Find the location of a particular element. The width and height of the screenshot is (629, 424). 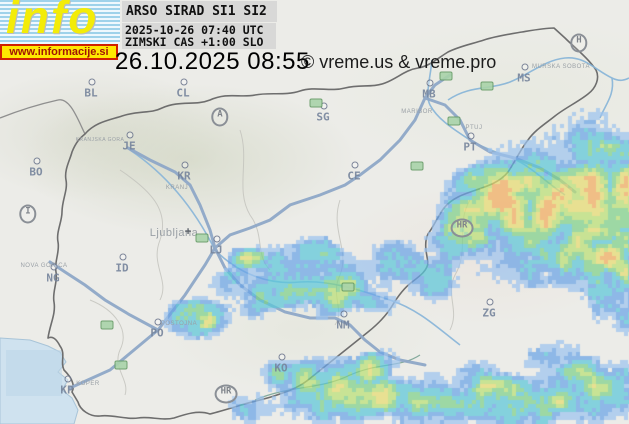

city-marker-pt is located at coordinates (471, 136).